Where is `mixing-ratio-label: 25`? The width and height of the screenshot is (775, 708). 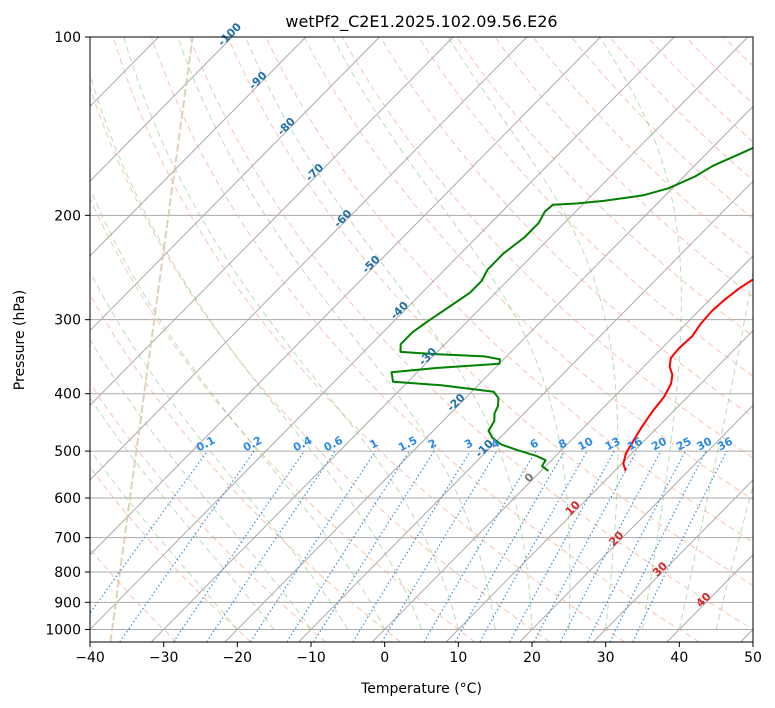
mixing-ratio-label: 25 is located at coordinates (684, 444).